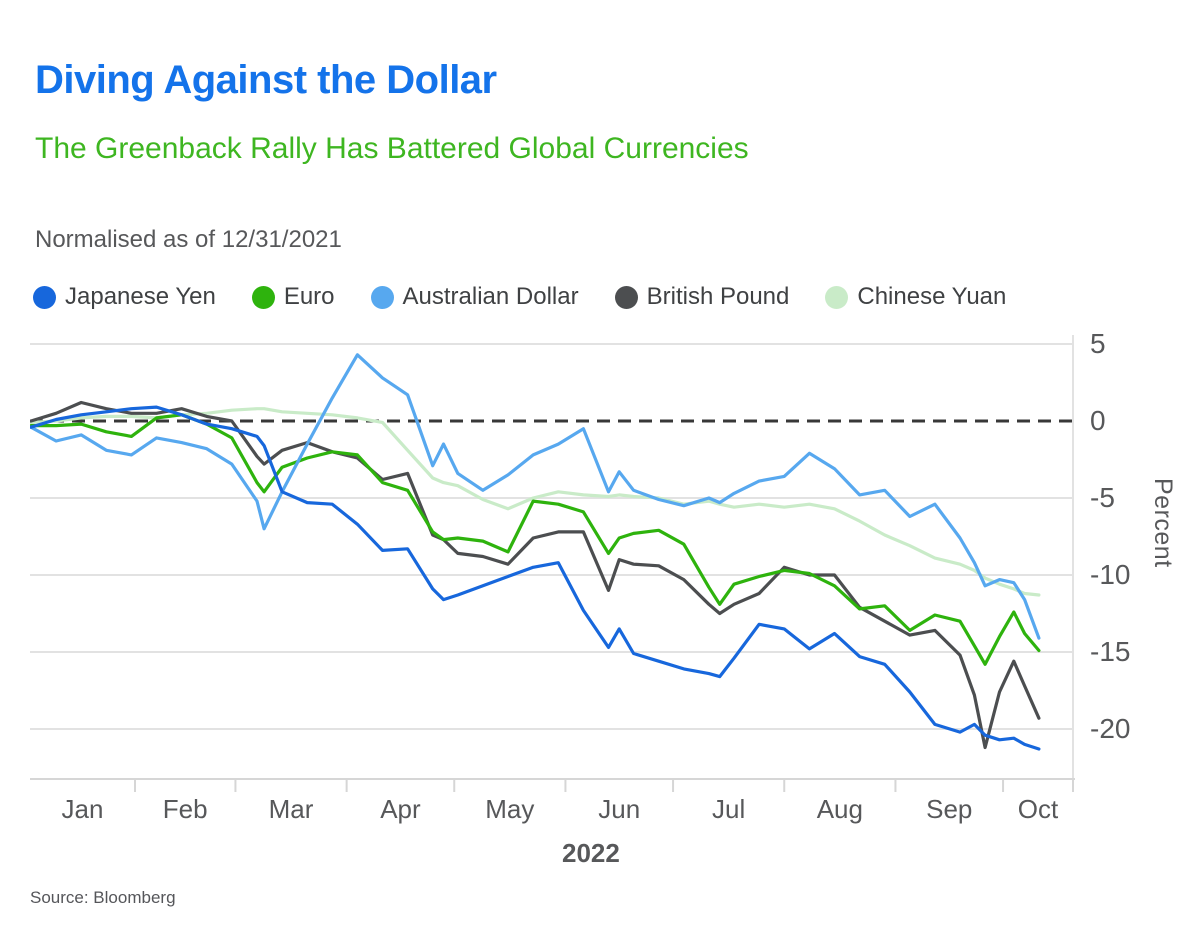 This screenshot has width=1200, height=942. Describe the element at coordinates (1038, 809) in the screenshot. I see `x-axis-tick-label-oct: Oct` at that location.